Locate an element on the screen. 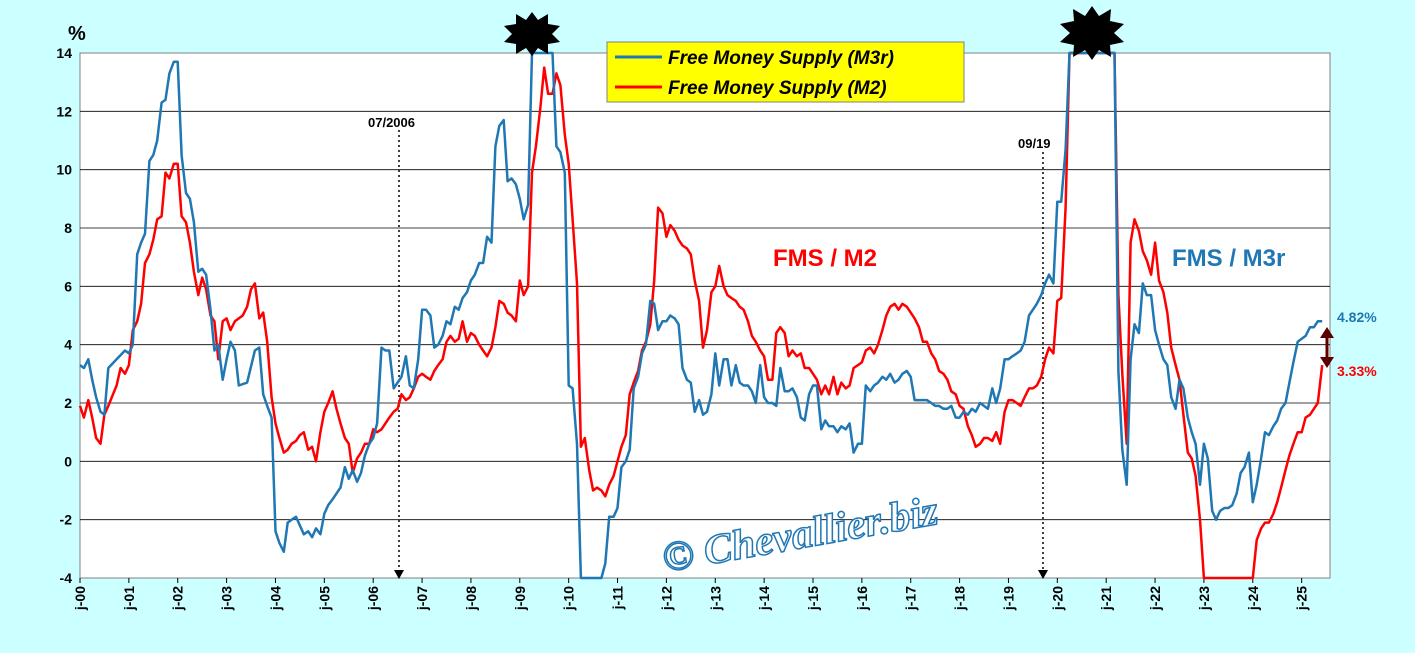  x-tick-label: j-22 is located at coordinates (1155, 598).